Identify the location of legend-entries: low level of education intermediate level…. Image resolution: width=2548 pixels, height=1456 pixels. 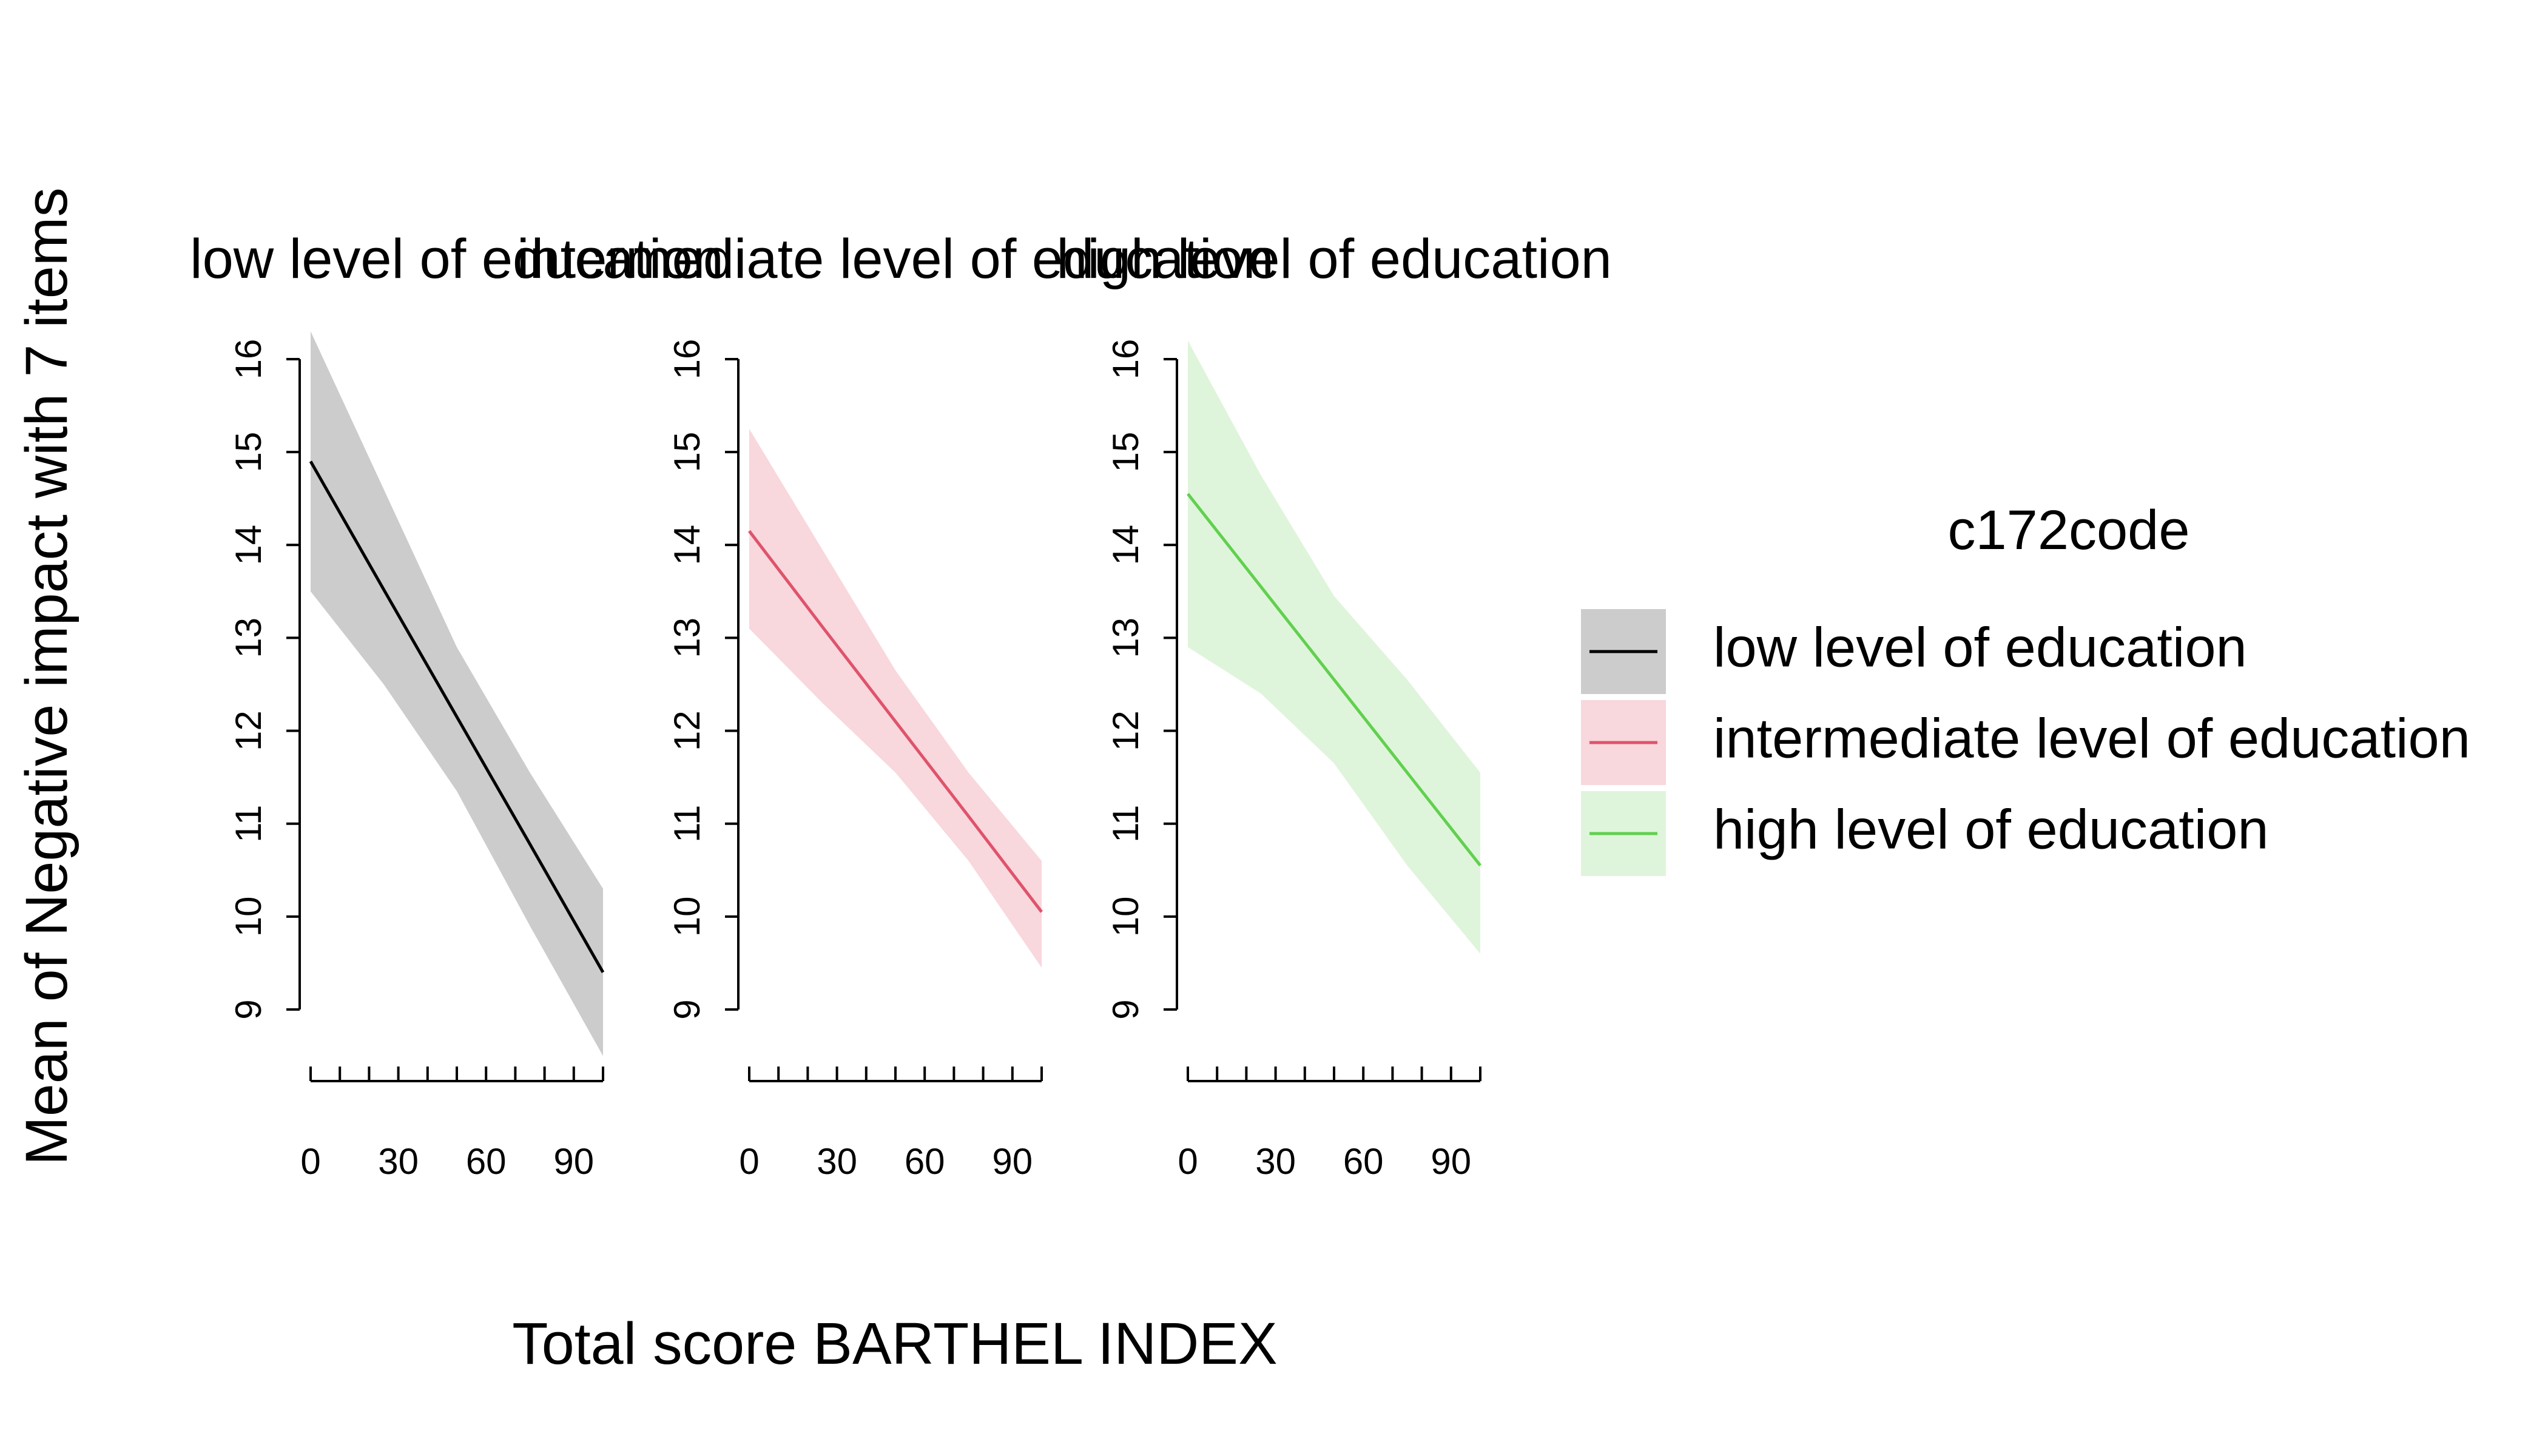
(2025, 742).